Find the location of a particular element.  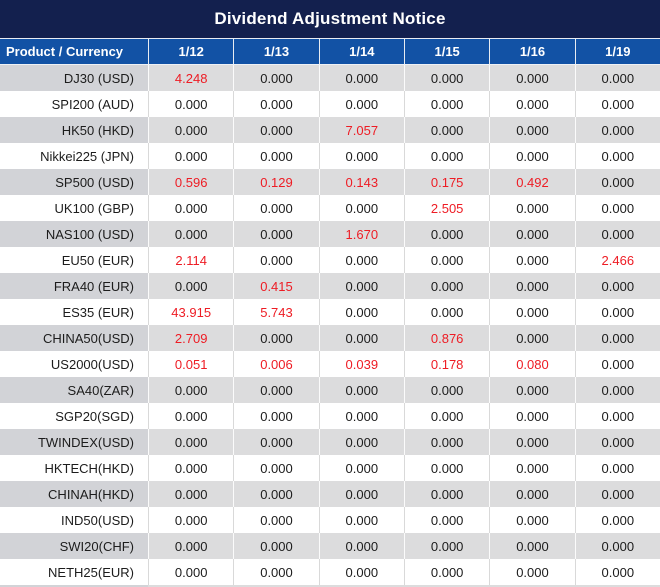

notice-title: Dividend Adjustment Notice is located at coordinates (330, 19).